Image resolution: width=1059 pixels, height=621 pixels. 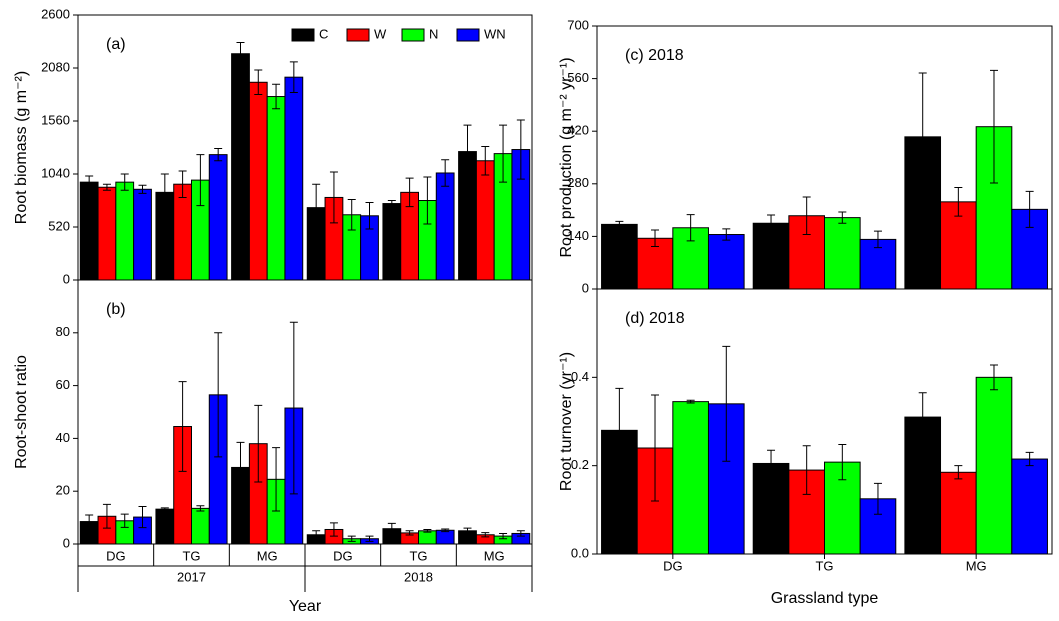 I want to click on y-axis-label: Root turnover (yr⁻¹), so click(x=566, y=421).